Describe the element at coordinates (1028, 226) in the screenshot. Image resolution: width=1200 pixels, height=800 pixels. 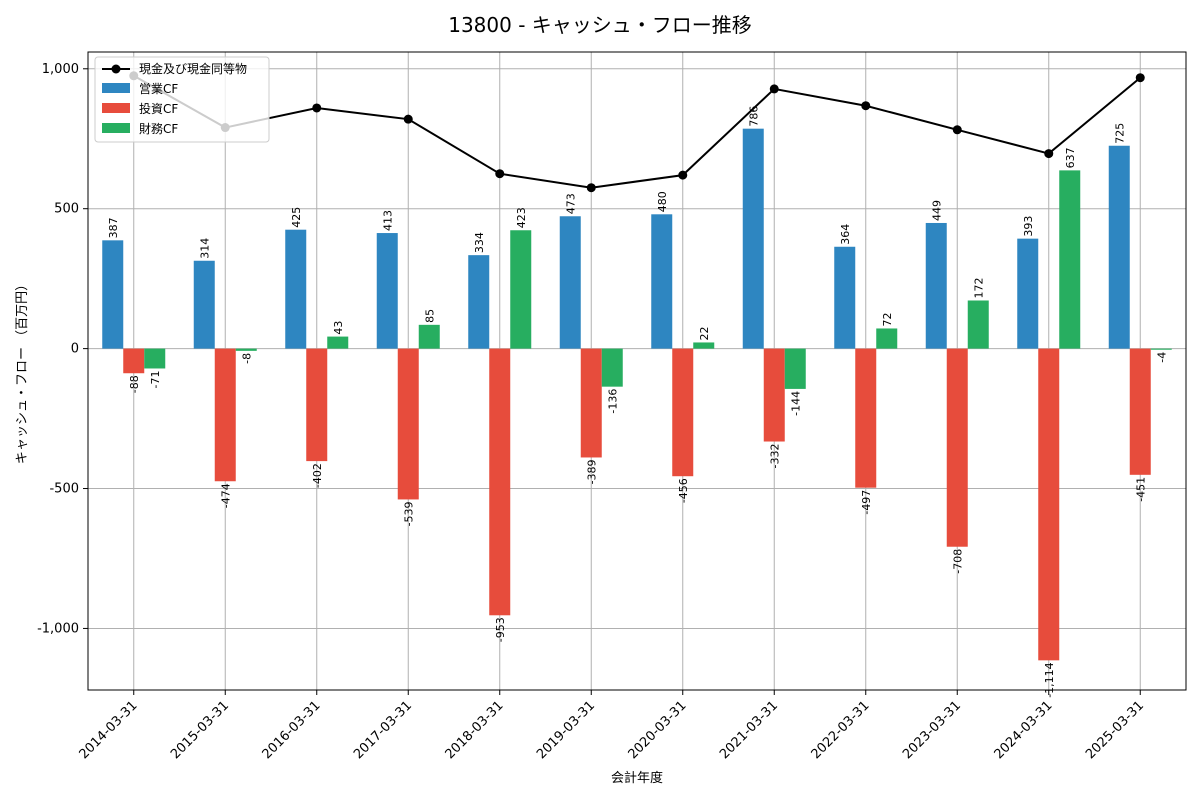
I see `bar-data-label: 393` at that location.